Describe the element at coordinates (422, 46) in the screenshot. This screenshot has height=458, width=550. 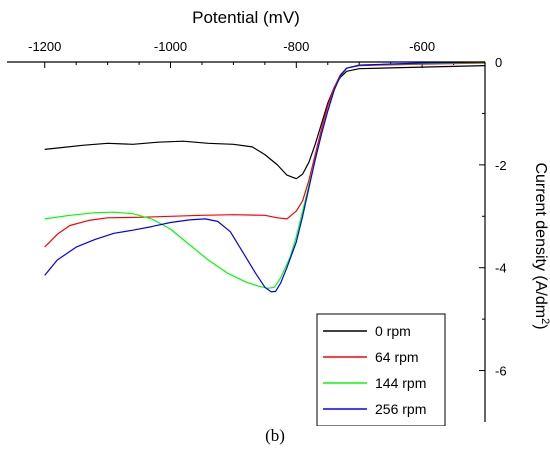
I see `x-tick-label: -600` at that location.